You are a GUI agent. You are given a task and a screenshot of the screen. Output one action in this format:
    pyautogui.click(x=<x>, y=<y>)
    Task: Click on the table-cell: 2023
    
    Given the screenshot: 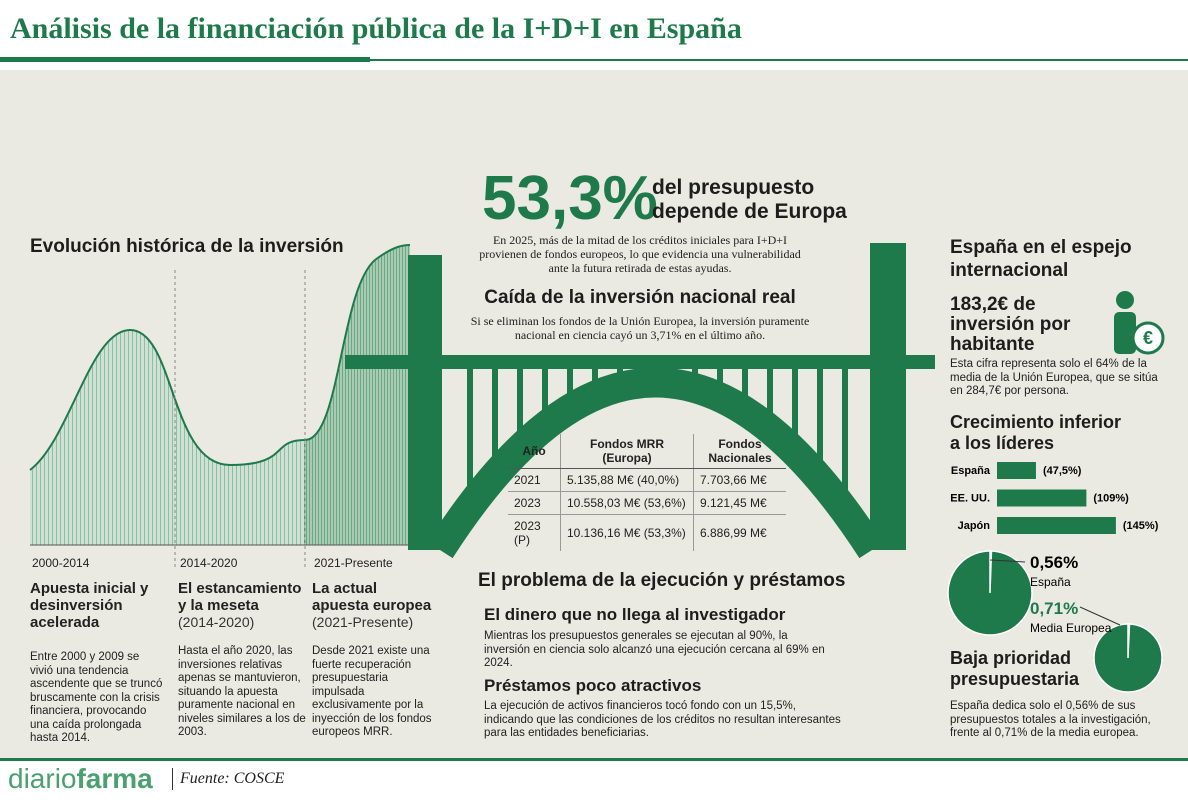 What is the action you would take?
    pyautogui.click(x=534, y=503)
    